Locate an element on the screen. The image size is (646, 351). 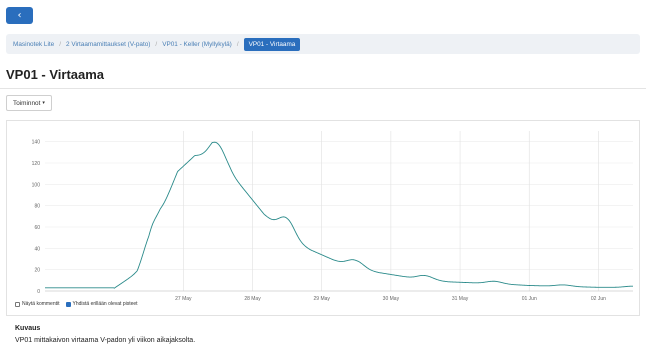
y-tick-label: 20 is located at coordinates (37, 271).